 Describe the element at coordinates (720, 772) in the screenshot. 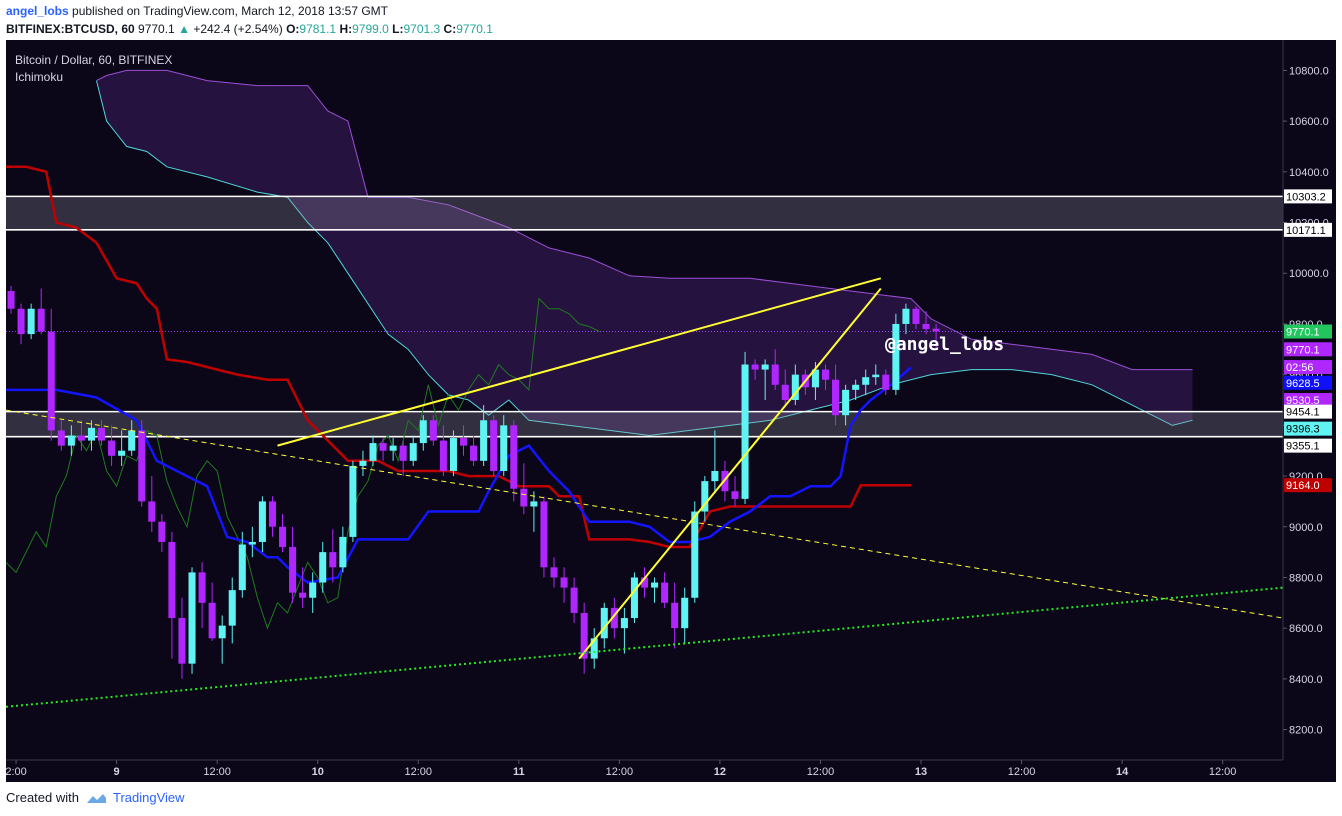

I see `x-tick-label: 12` at that location.